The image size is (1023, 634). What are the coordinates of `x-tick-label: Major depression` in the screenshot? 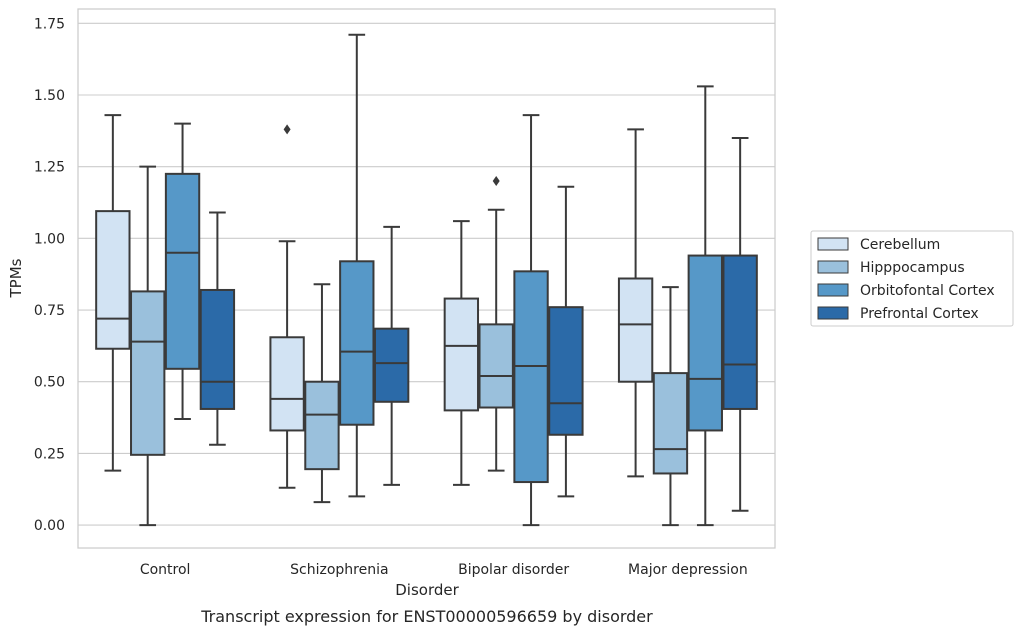 It's located at (688, 570).